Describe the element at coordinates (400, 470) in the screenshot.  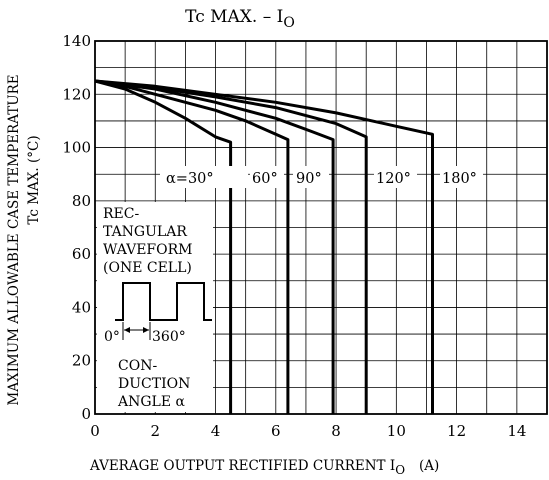
I see `x-axis-label-subscript: O` at that location.